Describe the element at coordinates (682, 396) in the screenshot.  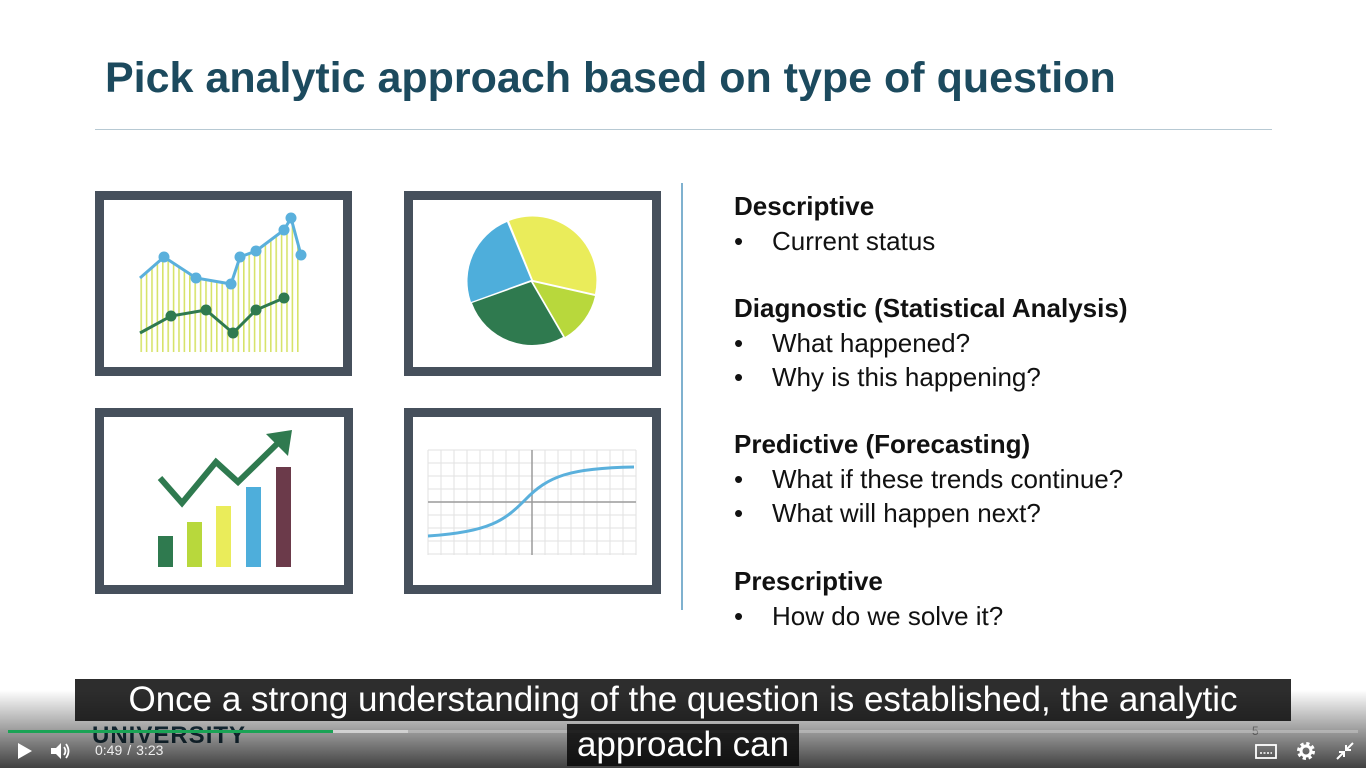
I see `divider` at that location.